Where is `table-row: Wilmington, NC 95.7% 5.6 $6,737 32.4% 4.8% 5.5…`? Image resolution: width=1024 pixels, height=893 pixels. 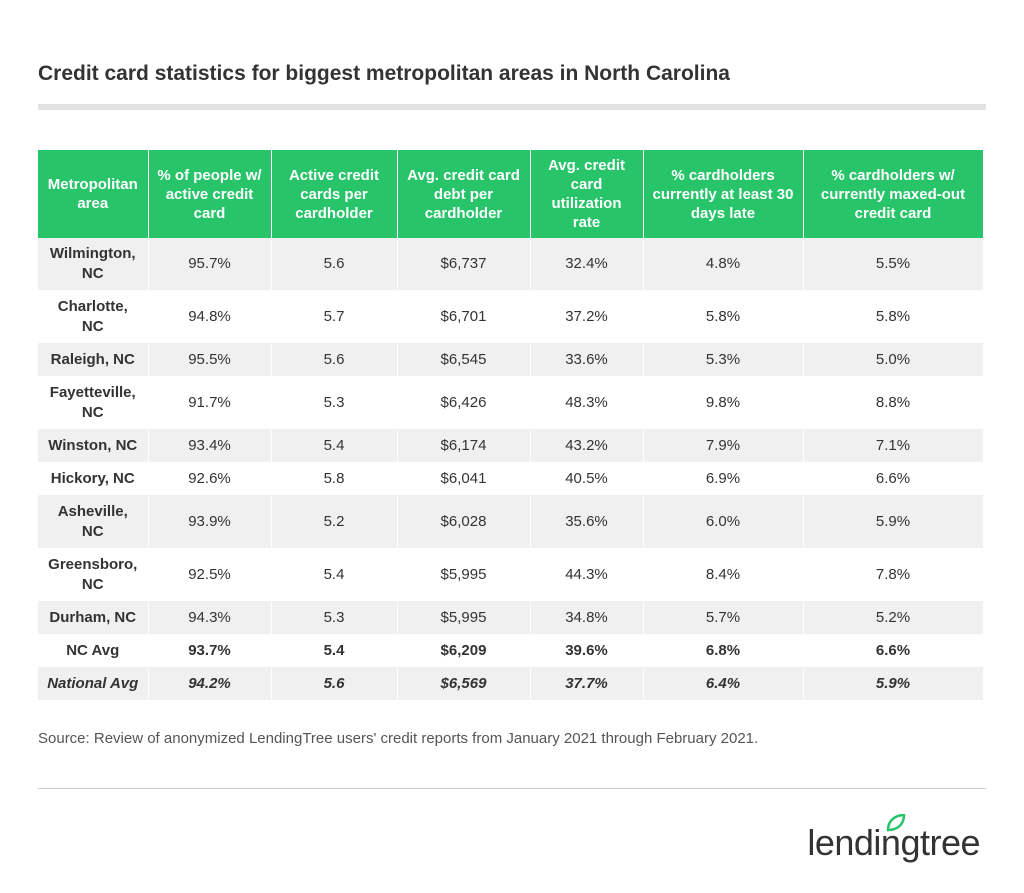 table-row: Wilmington, NC 95.7% 5.6 $6,737 32.4% 4.8% 5.5… is located at coordinates (511, 264).